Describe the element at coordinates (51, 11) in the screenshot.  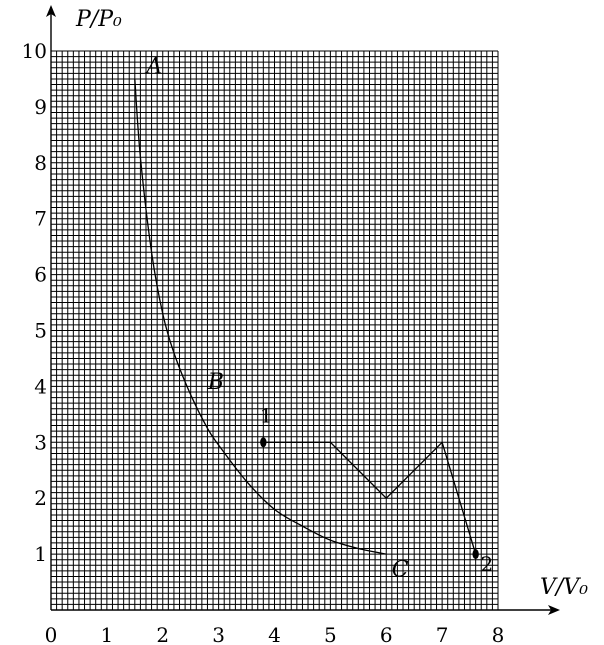
I see `y-axis-arrow` at that location.